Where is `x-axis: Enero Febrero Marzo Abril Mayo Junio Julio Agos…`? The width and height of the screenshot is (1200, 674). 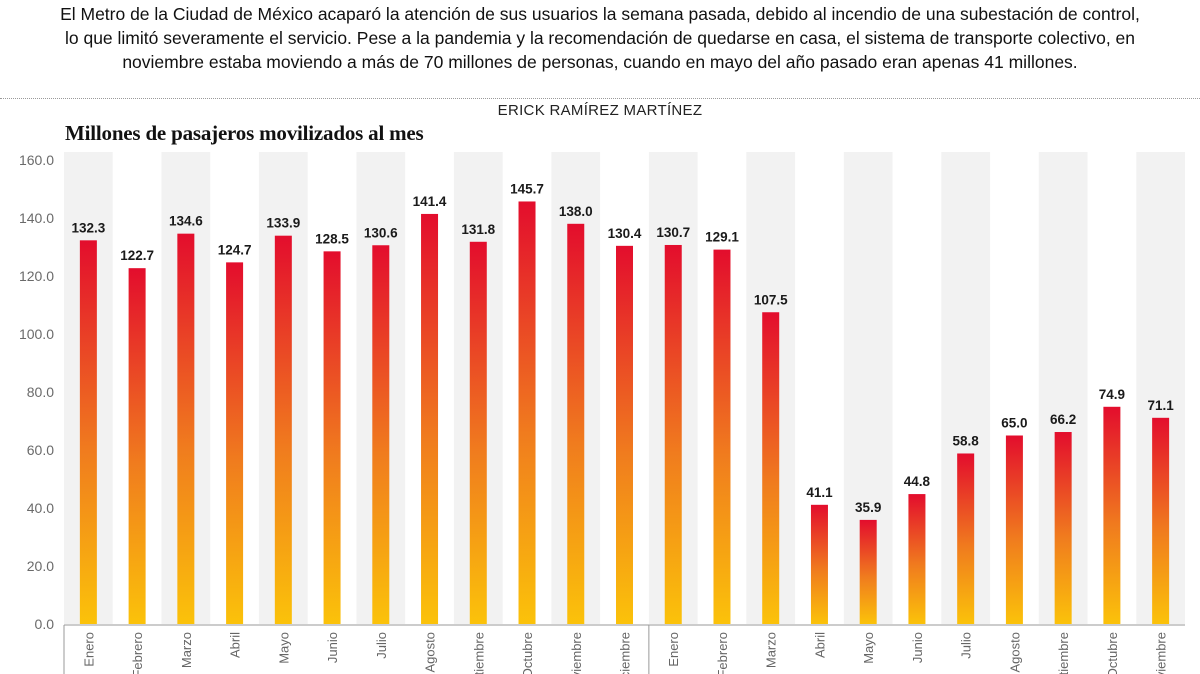 x-axis: Enero Febrero Marzo Abril Mayo Junio Julio Agos… is located at coordinates (624, 649).